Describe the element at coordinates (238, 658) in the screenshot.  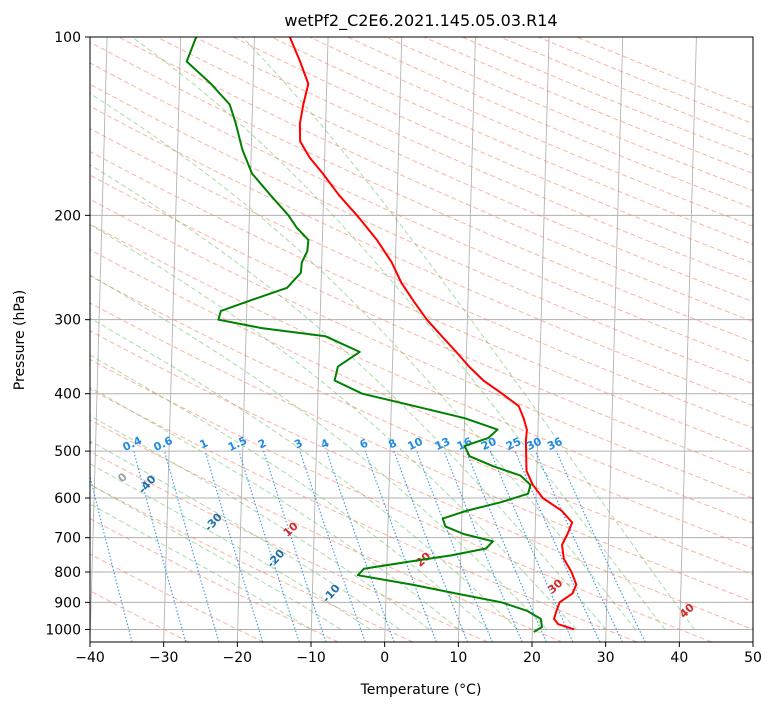
I see `x-tick-label: −20` at that location.